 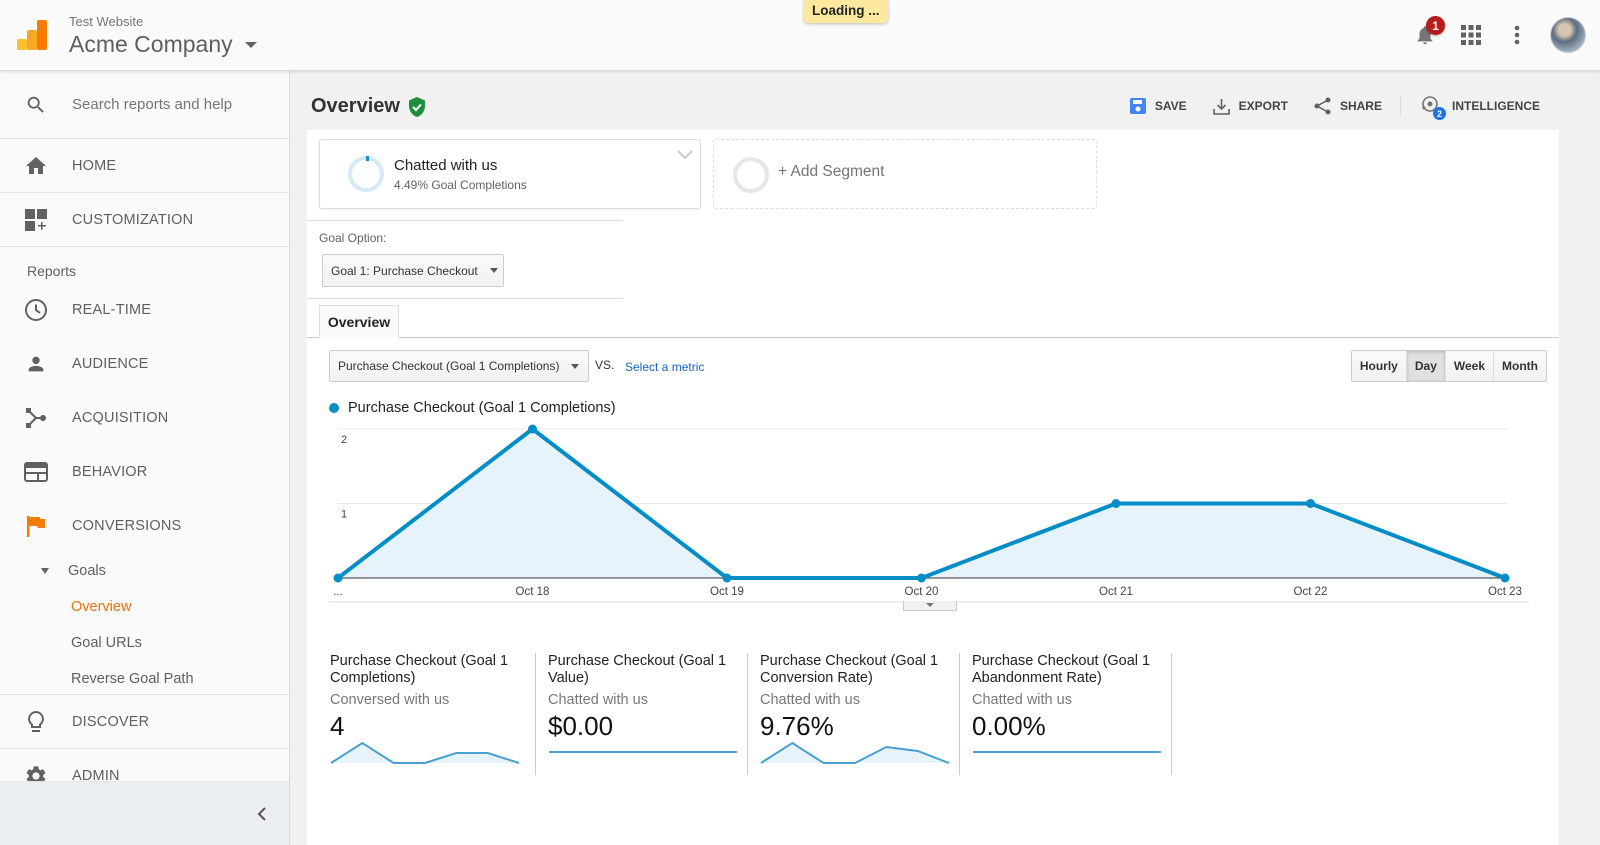 I want to click on select-metric-link: Select a metric, so click(x=665, y=367).